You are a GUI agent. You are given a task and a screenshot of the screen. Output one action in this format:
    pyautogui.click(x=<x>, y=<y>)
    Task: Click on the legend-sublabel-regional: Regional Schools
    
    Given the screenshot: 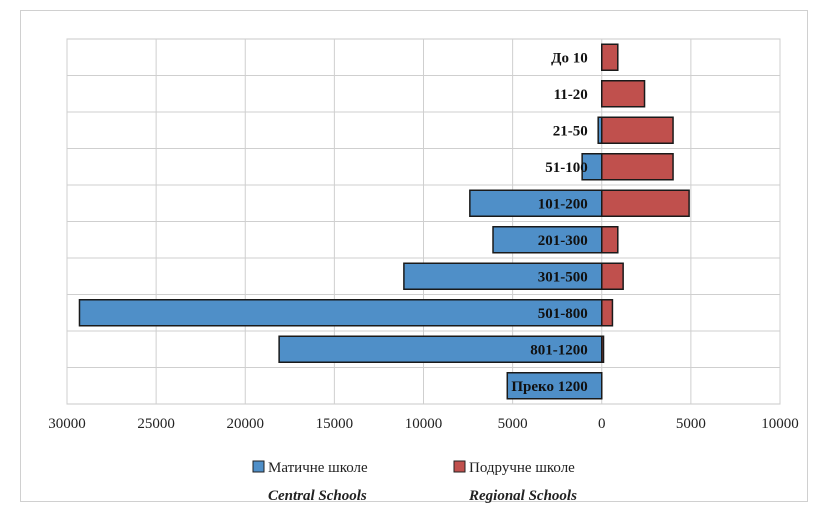 What is the action you would take?
    pyautogui.click(x=522, y=496)
    